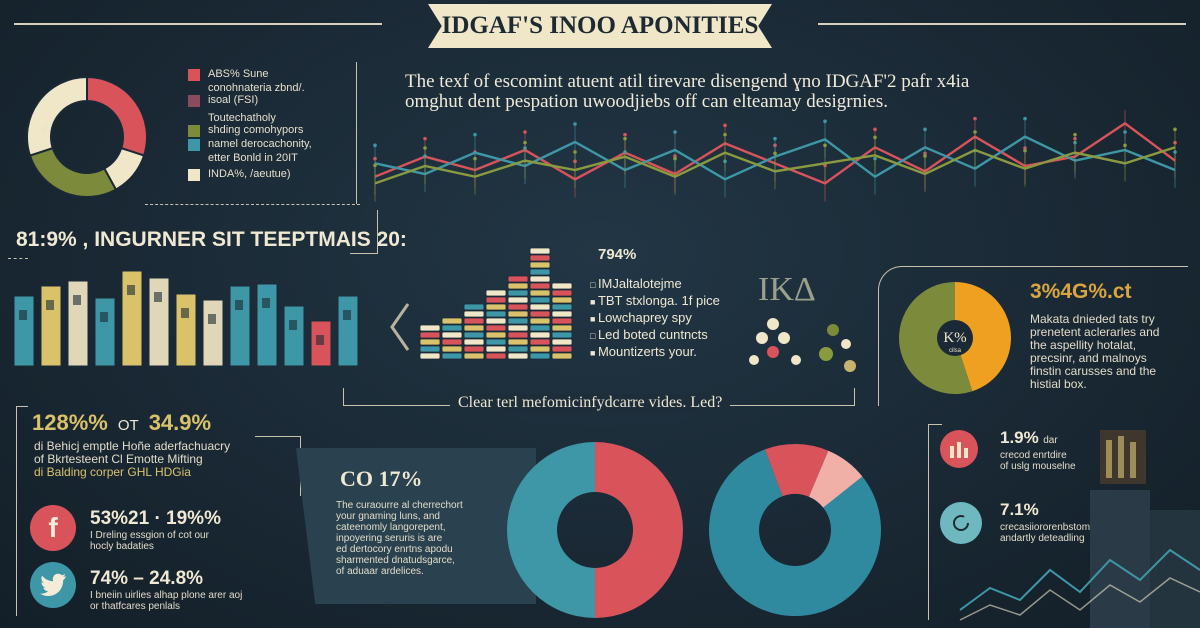 This screenshot has height=628, width=1200. I want to click on legend-label: ABS% Sune, so click(238, 74).